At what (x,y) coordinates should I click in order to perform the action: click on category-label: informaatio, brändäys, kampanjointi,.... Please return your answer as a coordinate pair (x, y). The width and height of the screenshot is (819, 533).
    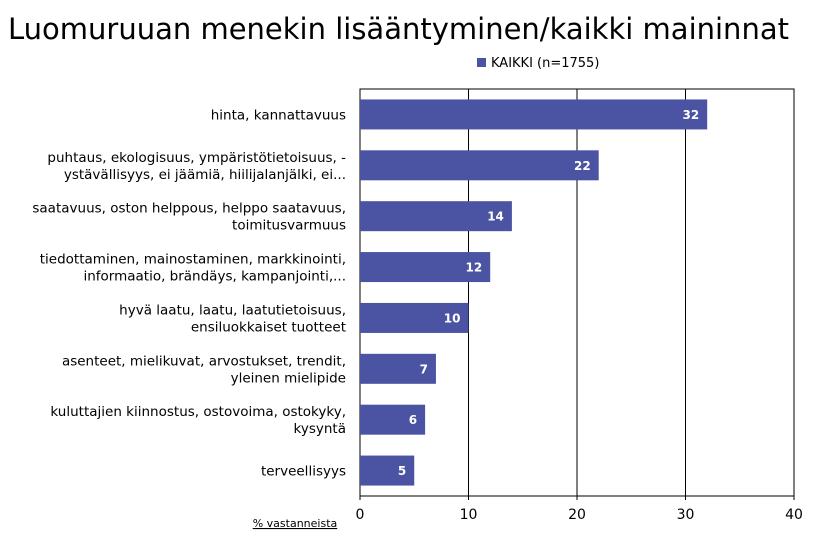
    Looking at the image, I should click on (214, 277).